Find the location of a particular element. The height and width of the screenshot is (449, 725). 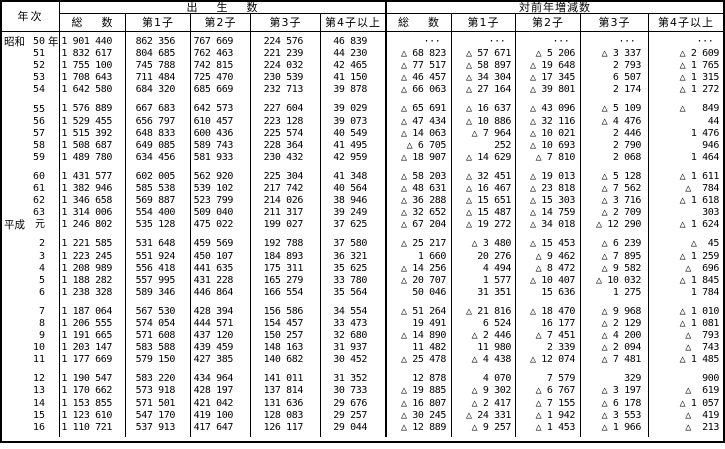

year-number: 52 is located at coordinates (38, 66).